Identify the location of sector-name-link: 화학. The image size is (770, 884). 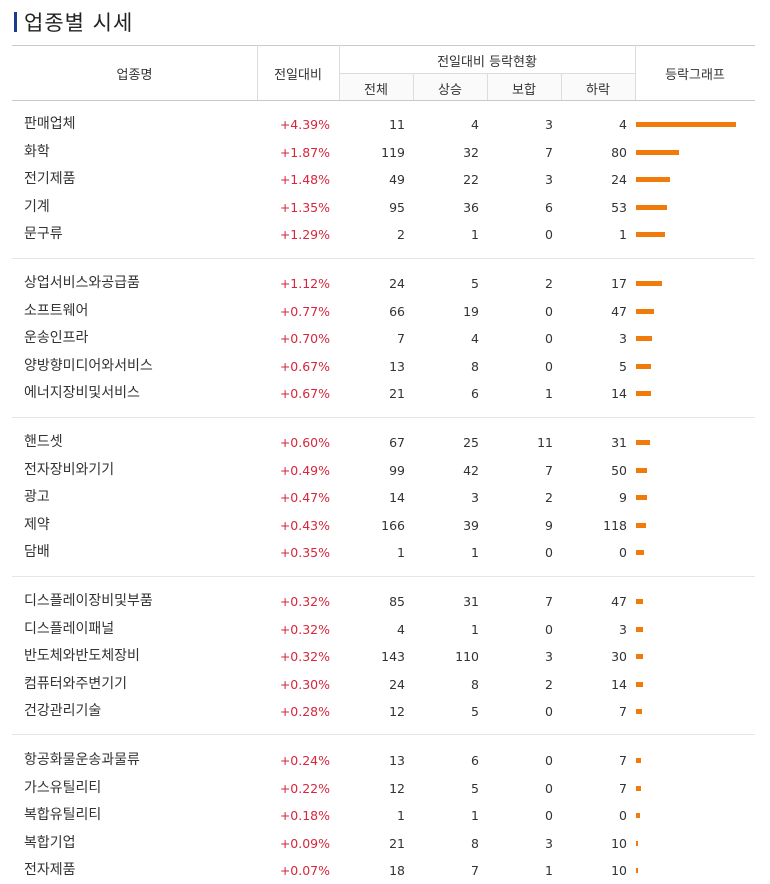
(37, 151).